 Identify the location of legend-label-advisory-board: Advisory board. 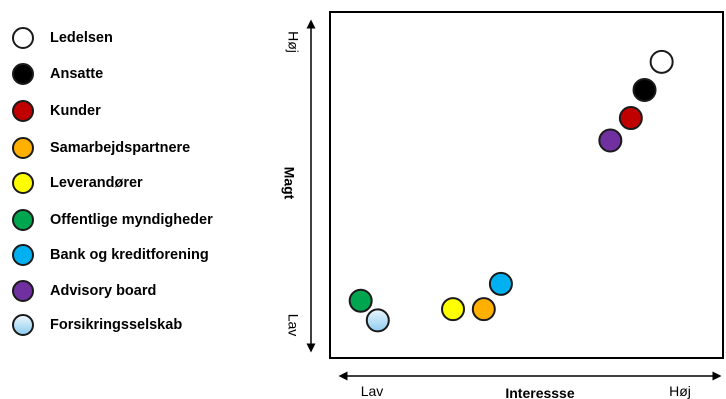
(103, 291).